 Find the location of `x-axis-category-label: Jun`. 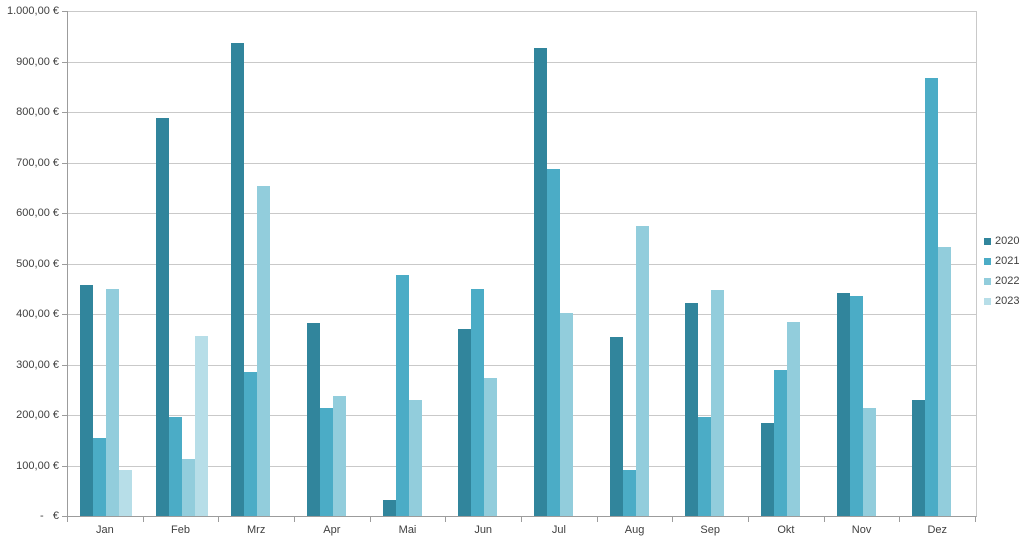

x-axis-category-label: Jun is located at coordinates (483, 530).